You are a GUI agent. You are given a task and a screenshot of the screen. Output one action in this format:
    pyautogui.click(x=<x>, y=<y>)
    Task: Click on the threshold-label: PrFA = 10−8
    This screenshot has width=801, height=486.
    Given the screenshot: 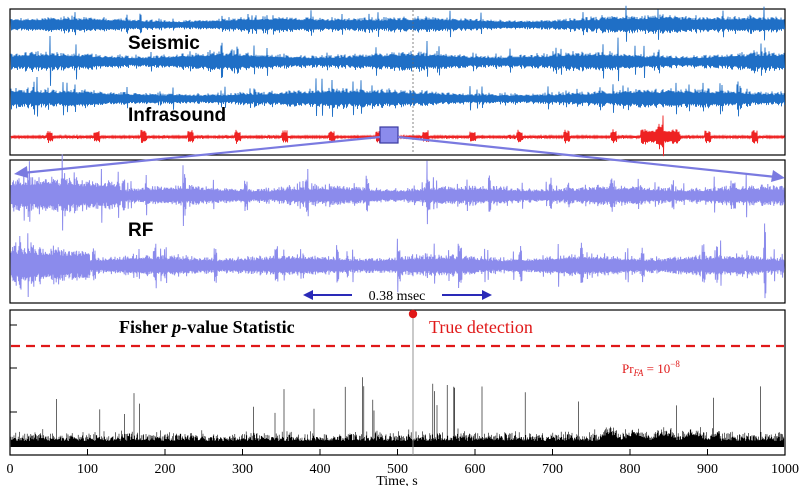 What is the action you would take?
    pyautogui.click(x=651, y=368)
    